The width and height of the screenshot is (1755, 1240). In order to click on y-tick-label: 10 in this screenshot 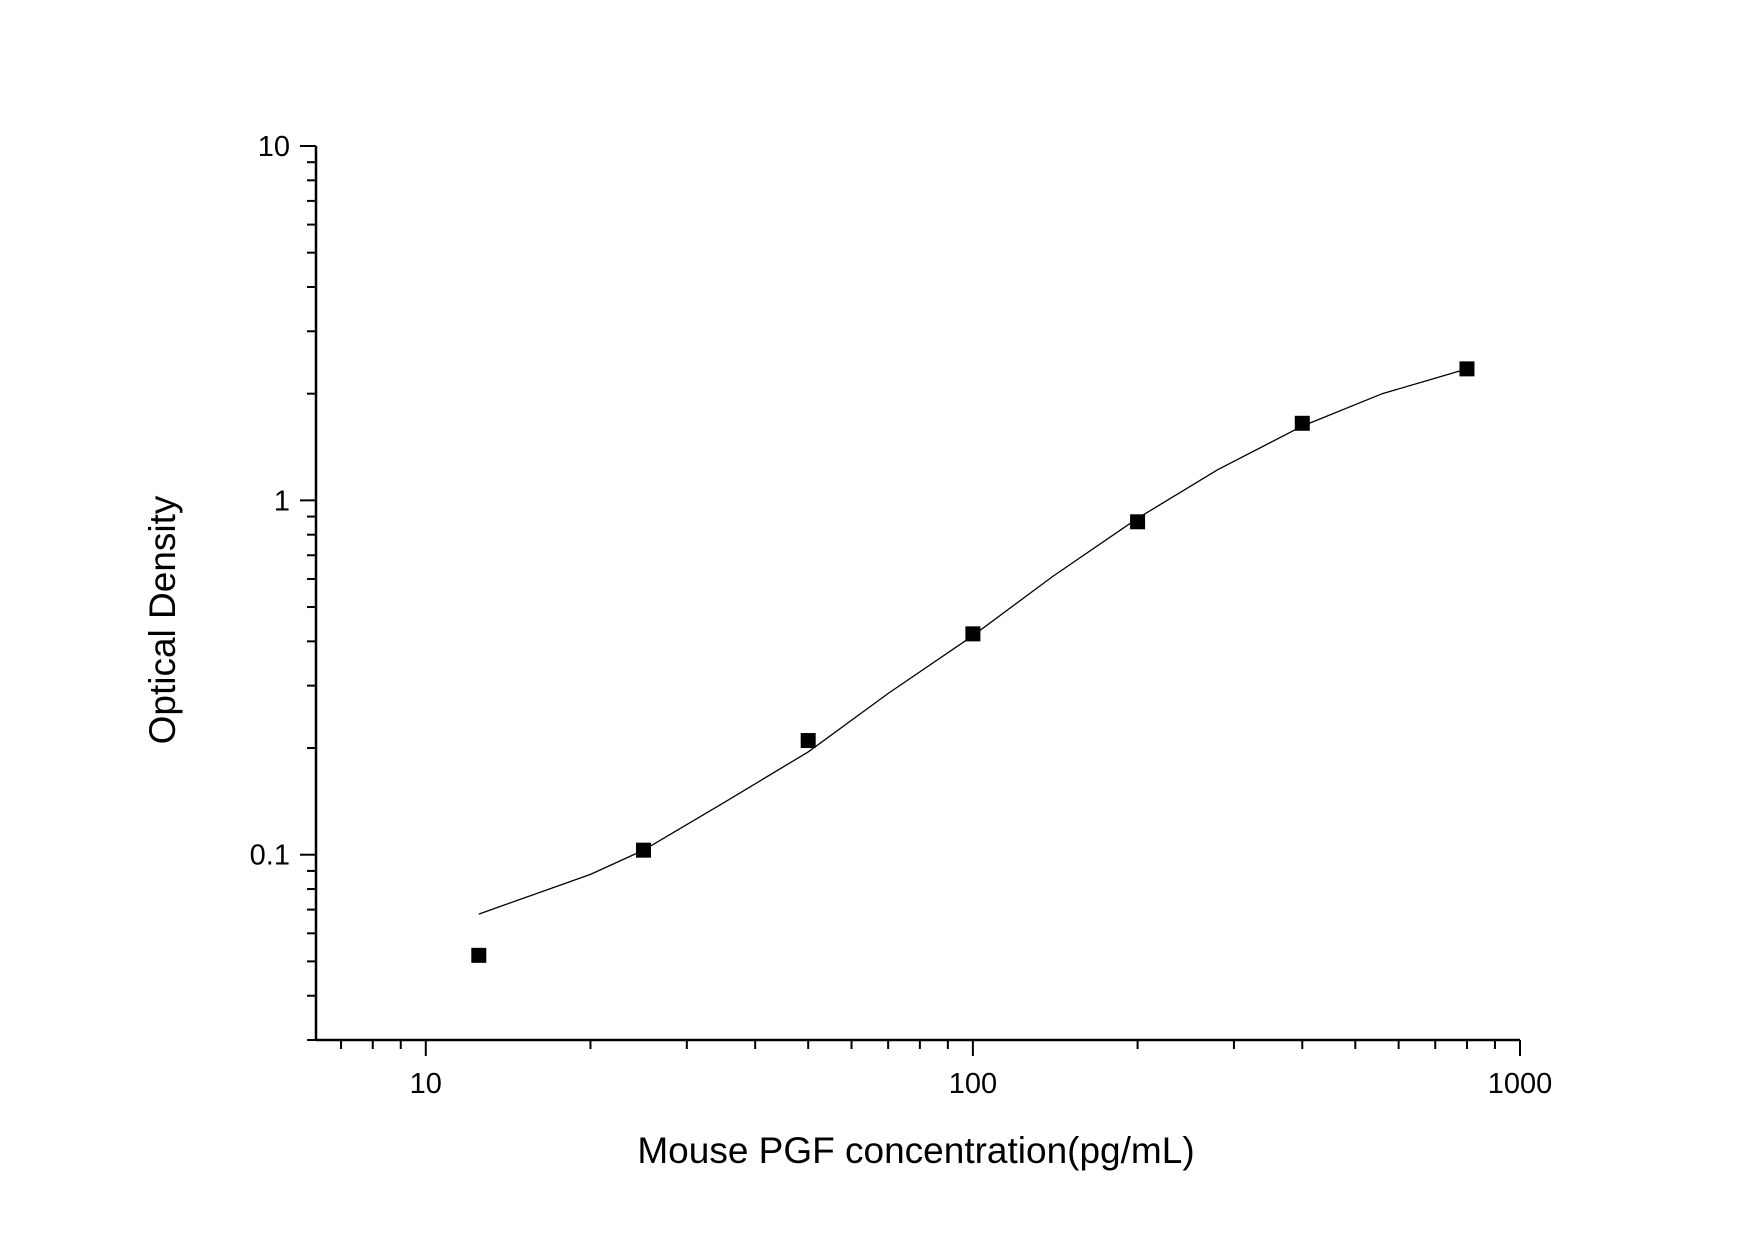, I will do `click(274, 147)`.